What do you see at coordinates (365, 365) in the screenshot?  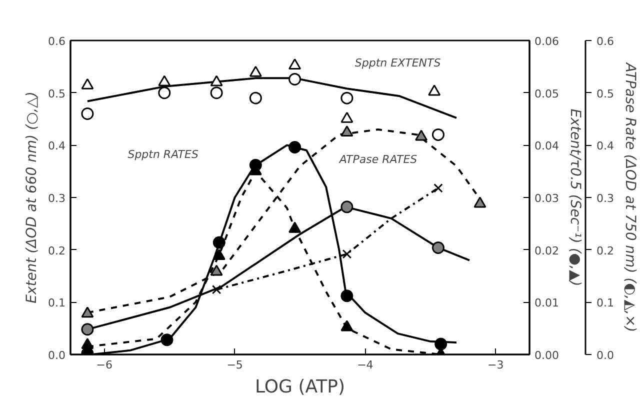 I see `x-tick-label: −4` at bounding box center [365, 365].